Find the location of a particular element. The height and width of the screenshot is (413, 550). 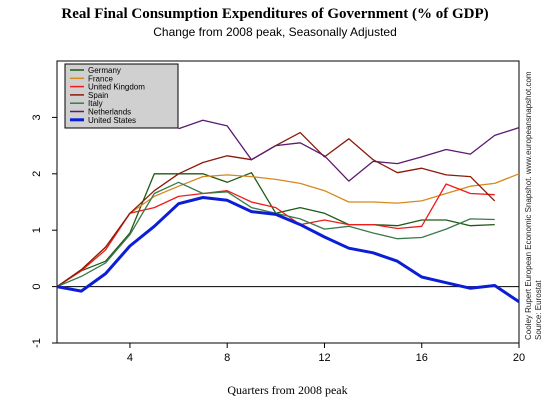

y-tick-label: 3 is located at coordinates (37, 117).